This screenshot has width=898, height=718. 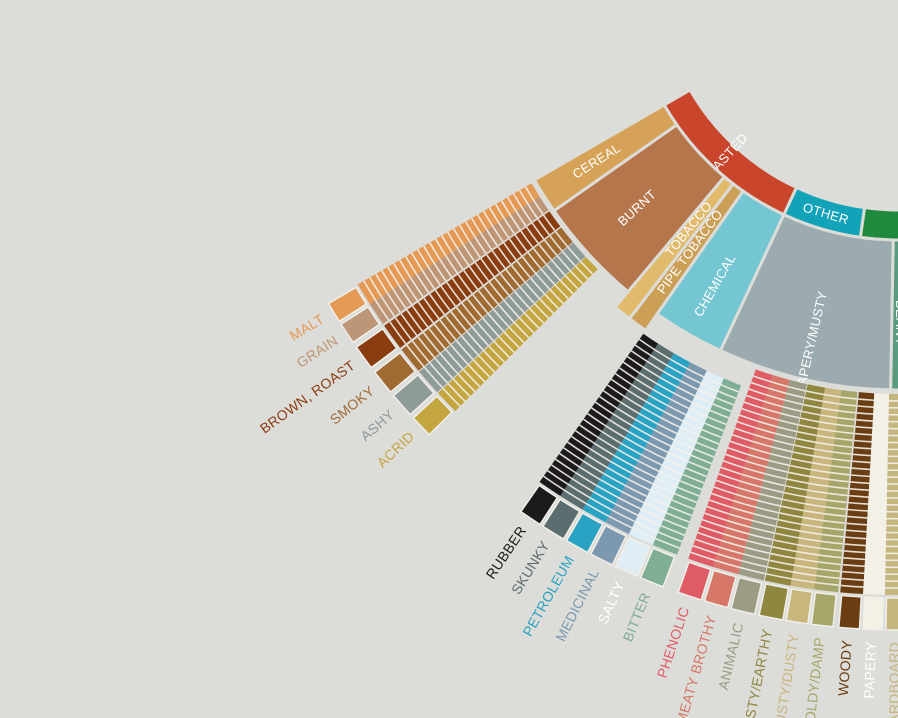 I want to click on leaf-moldy-damp: MOLDY/DAMP, so click(x=829, y=554).